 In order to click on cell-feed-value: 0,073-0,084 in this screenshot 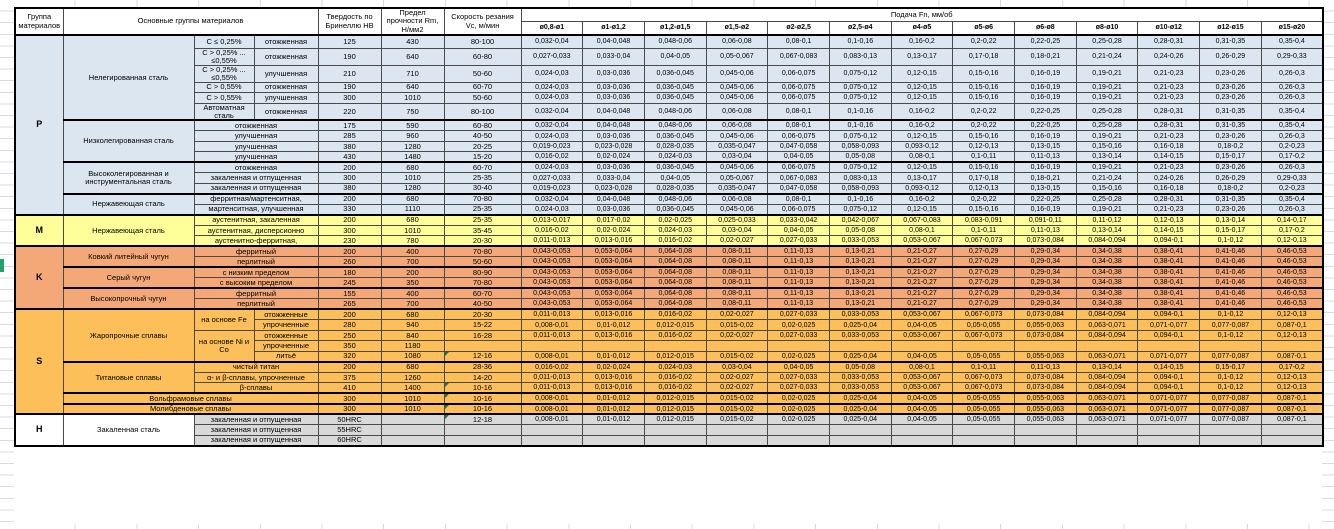, I will do `click(1045, 314)`.